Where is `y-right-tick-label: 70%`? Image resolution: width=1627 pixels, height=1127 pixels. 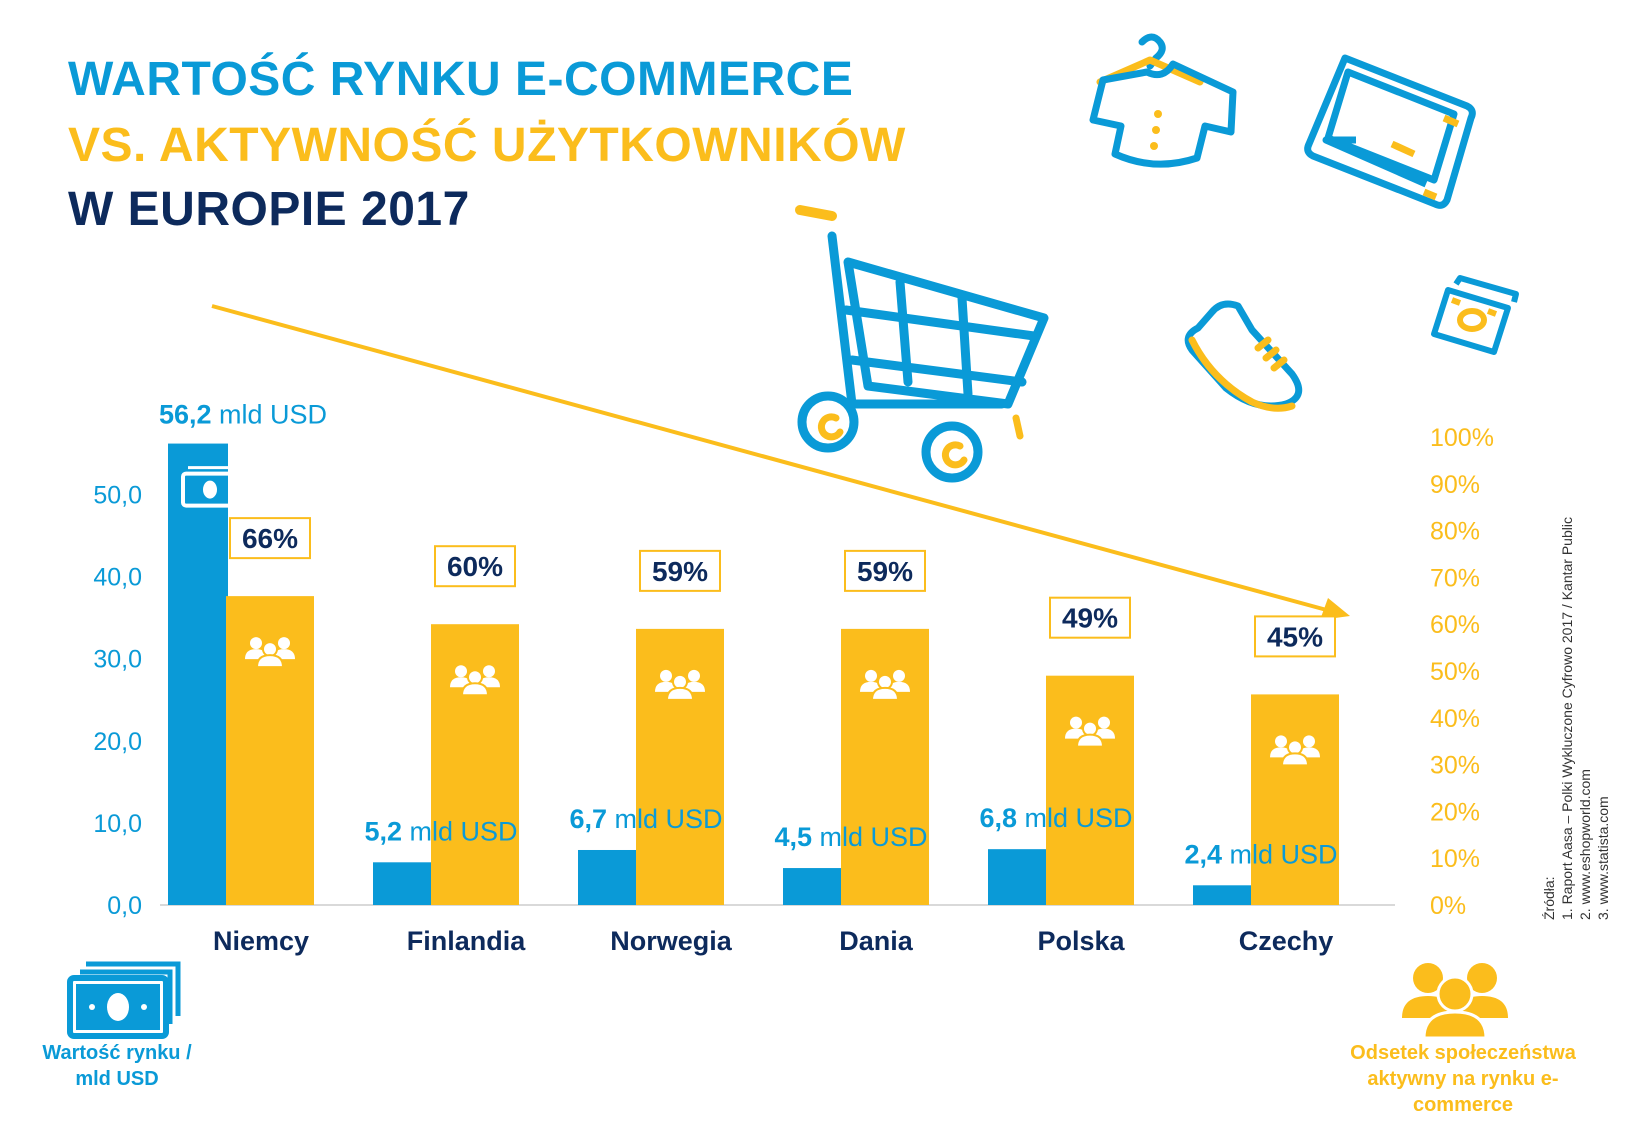
y-right-tick-label: 70% is located at coordinates (1455, 578).